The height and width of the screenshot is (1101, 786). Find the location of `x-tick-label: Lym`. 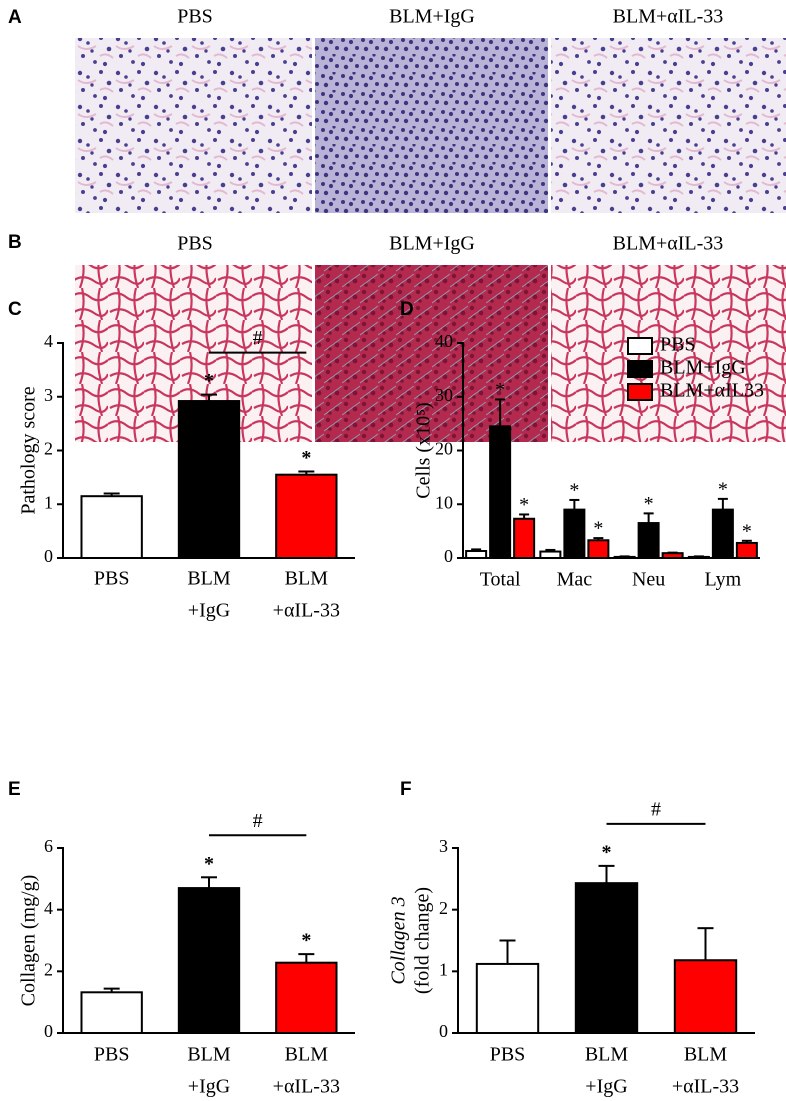

x-tick-label: Lym is located at coordinates (723, 580).